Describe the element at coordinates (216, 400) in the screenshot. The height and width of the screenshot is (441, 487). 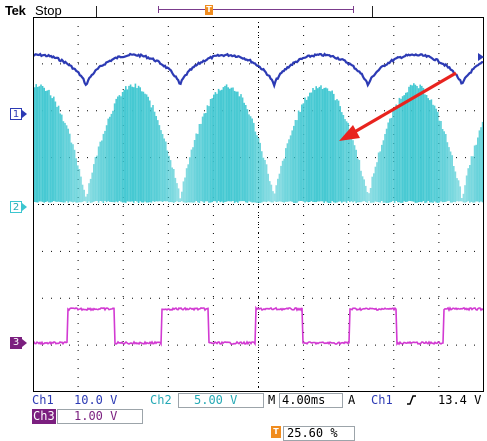
I see `ch2-scale: 5.00 V` at that location.